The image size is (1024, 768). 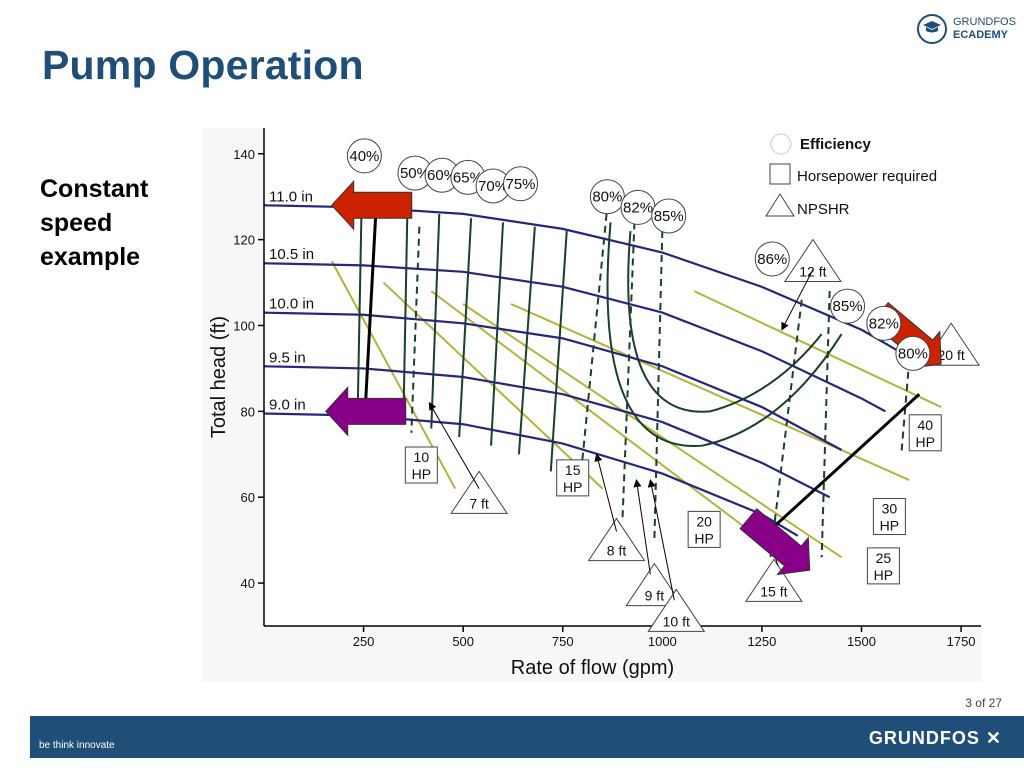 What do you see at coordinates (592, 668) in the screenshot?
I see `x-axis-label: Rate of flow (gpm)` at bounding box center [592, 668].